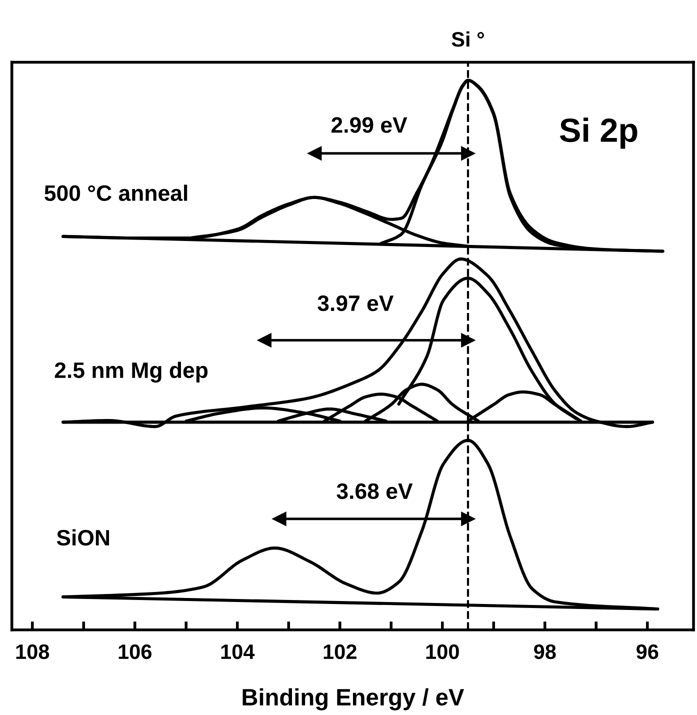  What do you see at coordinates (340, 652) in the screenshot?
I see `x-tick-label: 102` at bounding box center [340, 652].